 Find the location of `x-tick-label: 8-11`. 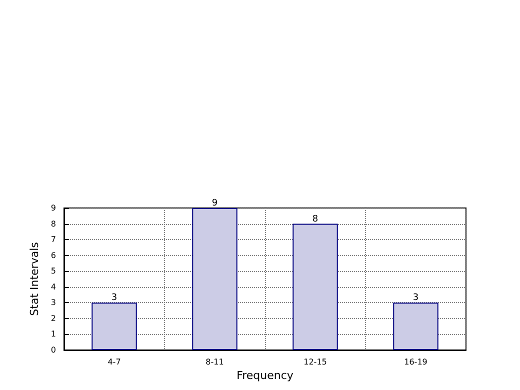

x-tick-label: 8-11 is located at coordinates (215, 362).